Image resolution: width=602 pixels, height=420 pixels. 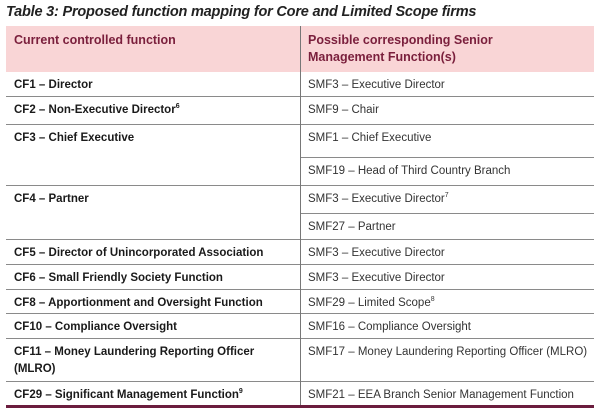 I want to click on smf-cell: SMF29 – Limited Scope8, so click(x=447, y=302).